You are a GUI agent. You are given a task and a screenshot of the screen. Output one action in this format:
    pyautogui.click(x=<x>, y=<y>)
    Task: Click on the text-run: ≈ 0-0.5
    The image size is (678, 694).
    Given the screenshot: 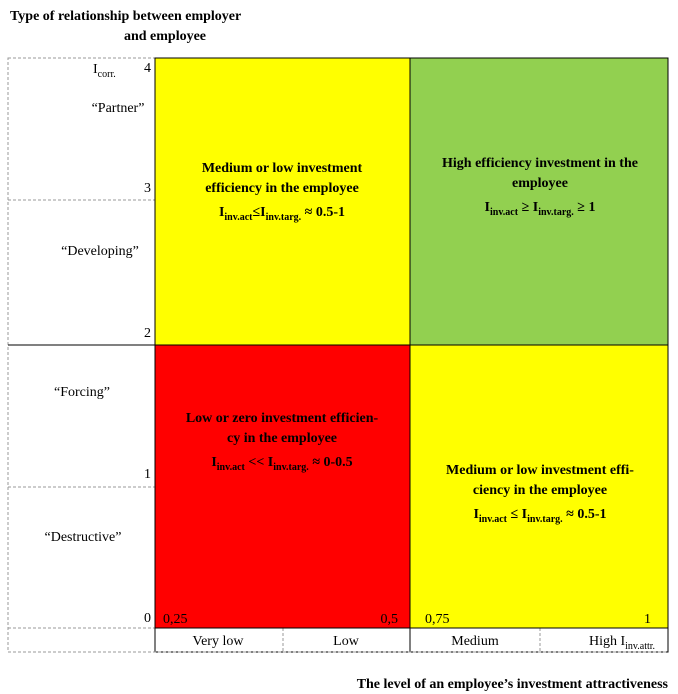 What is the action you would take?
    pyautogui.click(x=331, y=462)
    